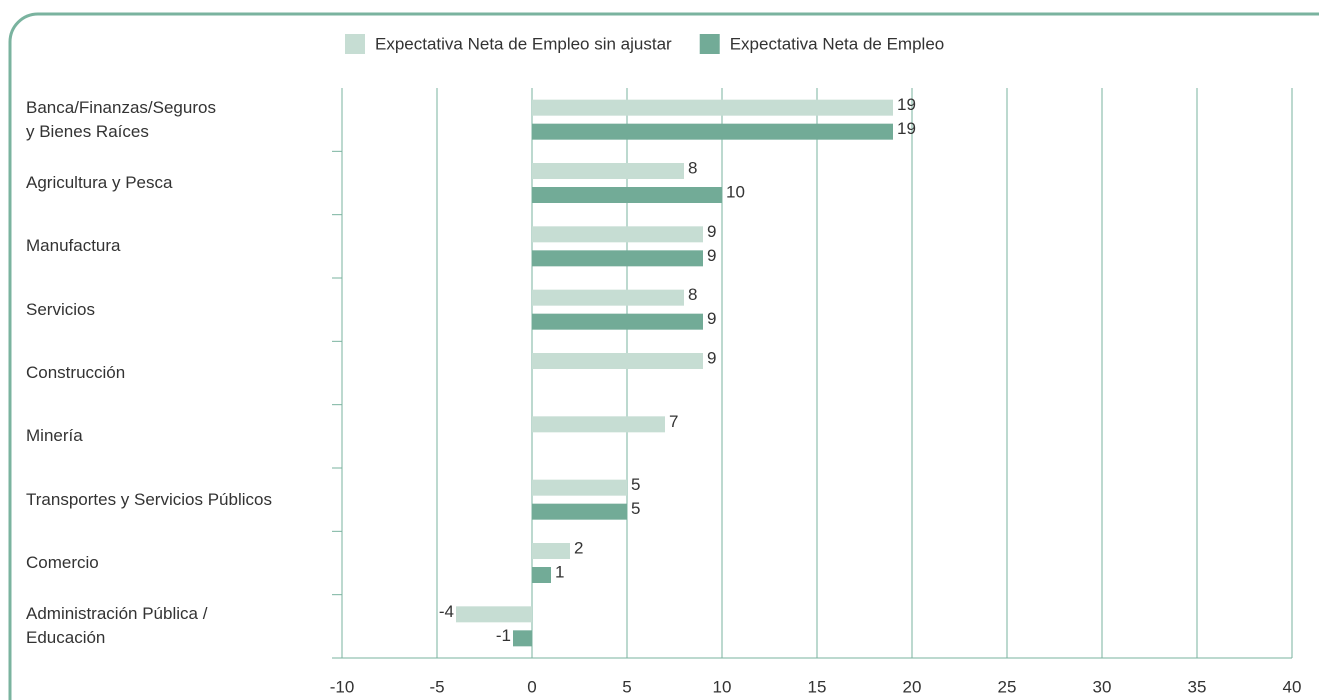 This screenshot has width=1319, height=700. I want to click on x-tick-label: 35, so click(1197, 686).